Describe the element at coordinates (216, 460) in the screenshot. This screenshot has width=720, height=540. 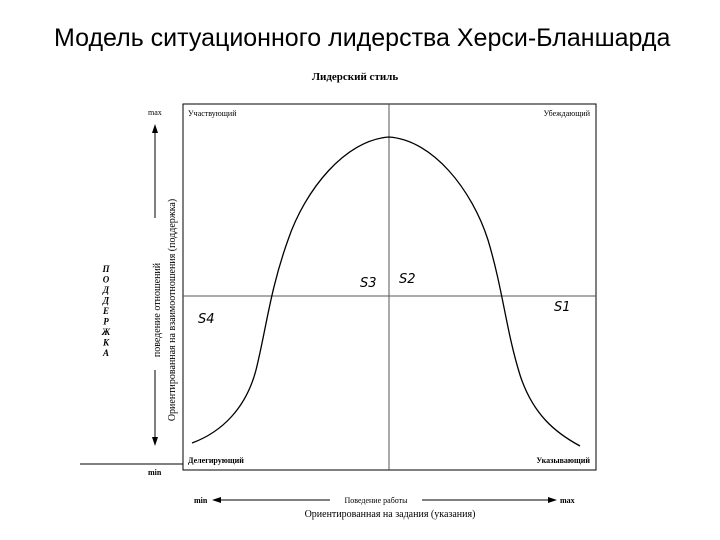
I see `quadrant-delegating: Делегирующий` at that location.